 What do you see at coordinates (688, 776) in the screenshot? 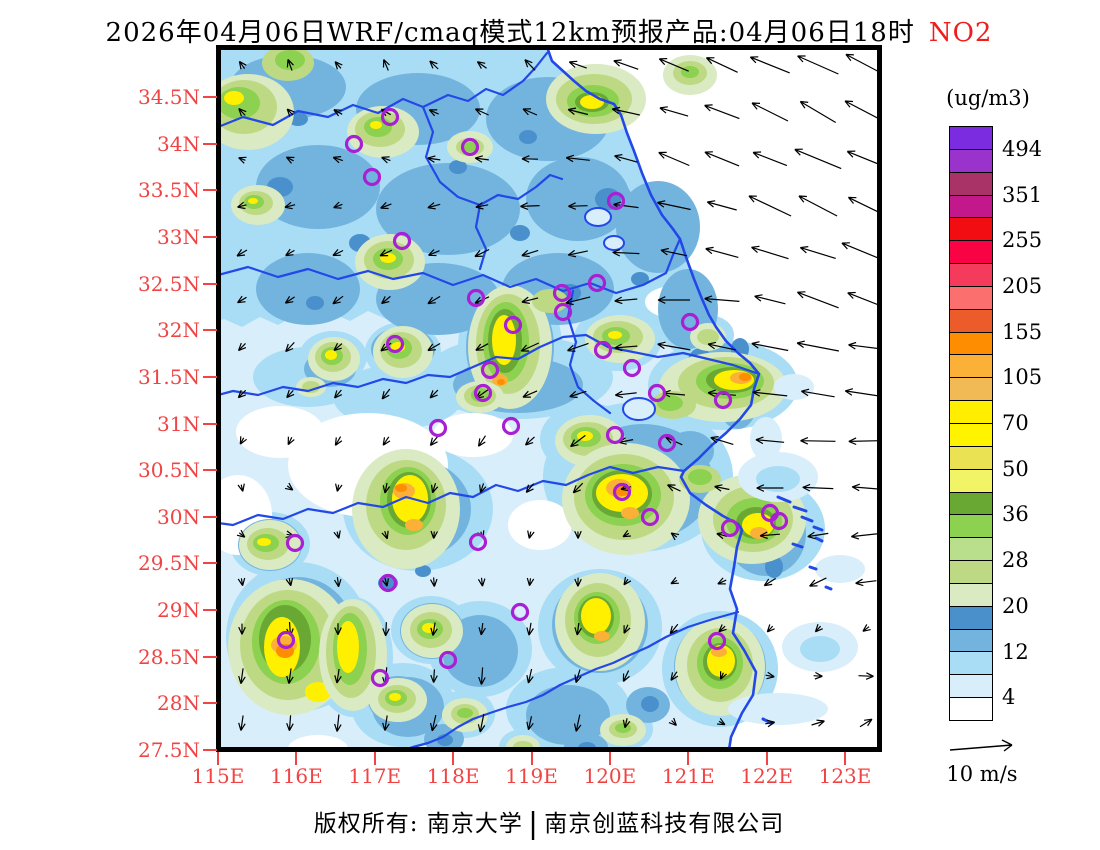
I see `lon-axis-label: 121E` at bounding box center [688, 776].